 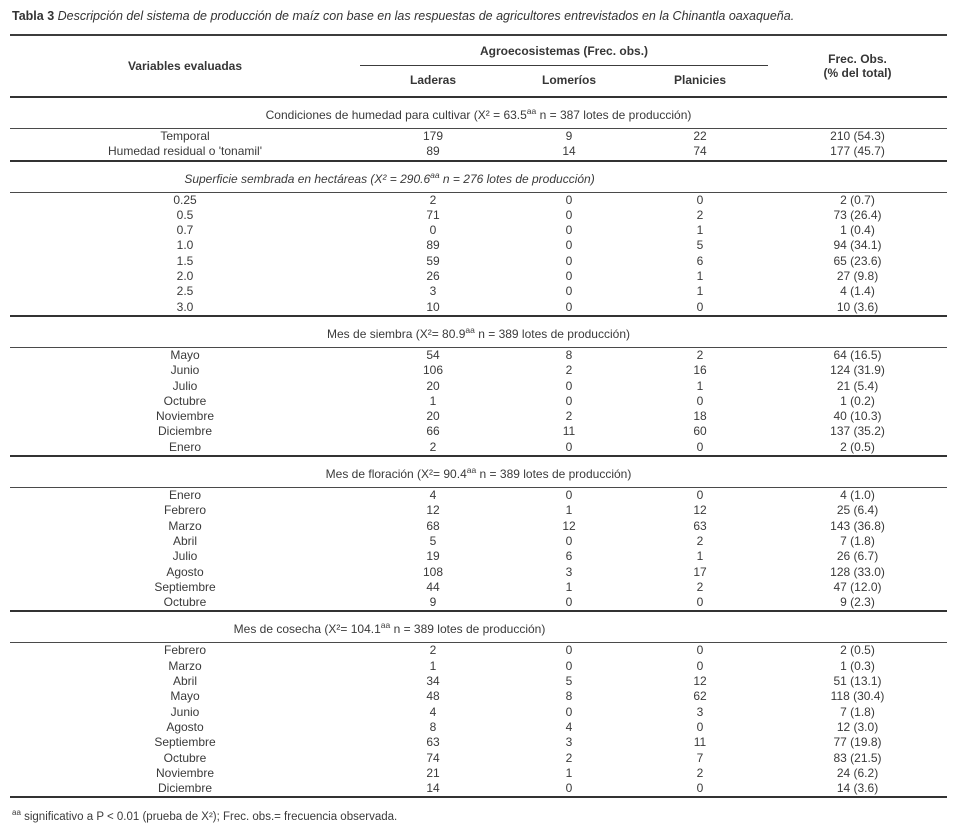 What do you see at coordinates (33, 16) in the screenshot?
I see `caption-label: Tabla 3` at bounding box center [33, 16].